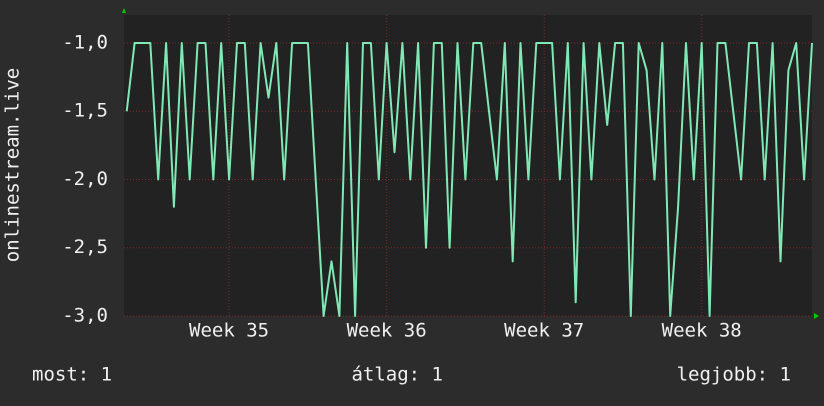 The image size is (824, 406). What do you see at coordinates (734, 375) in the screenshot?
I see `footer-text: legjobb: 1` at bounding box center [734, 375].